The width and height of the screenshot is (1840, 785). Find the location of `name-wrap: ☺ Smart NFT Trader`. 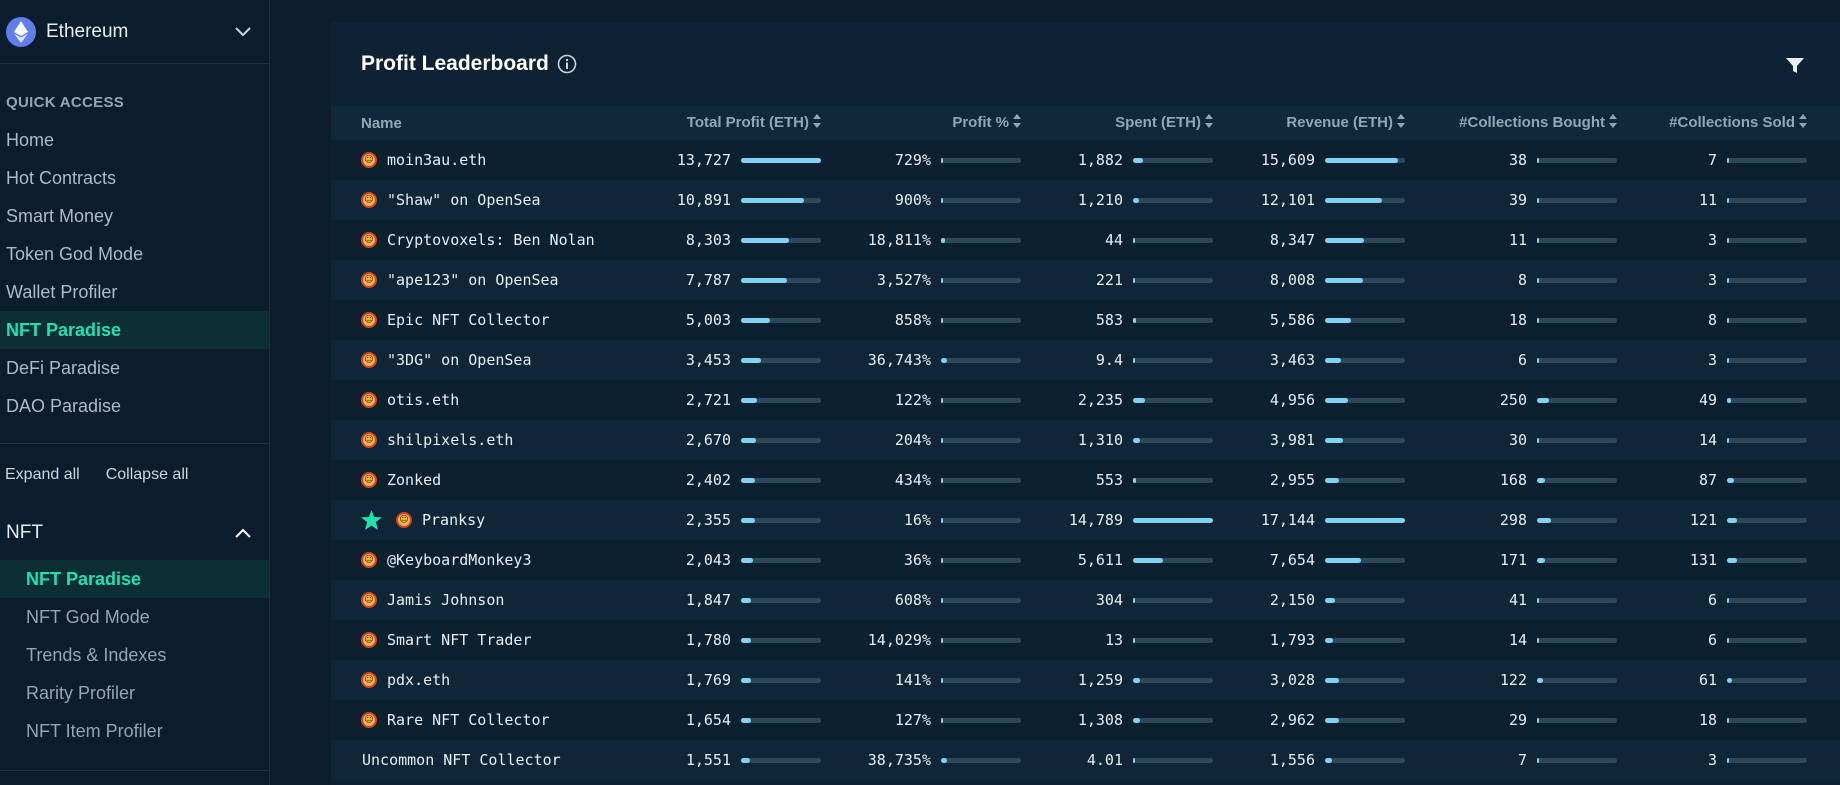

name-wrap: ☺ Smart NFT Trader is located at coordinates (491, 640).